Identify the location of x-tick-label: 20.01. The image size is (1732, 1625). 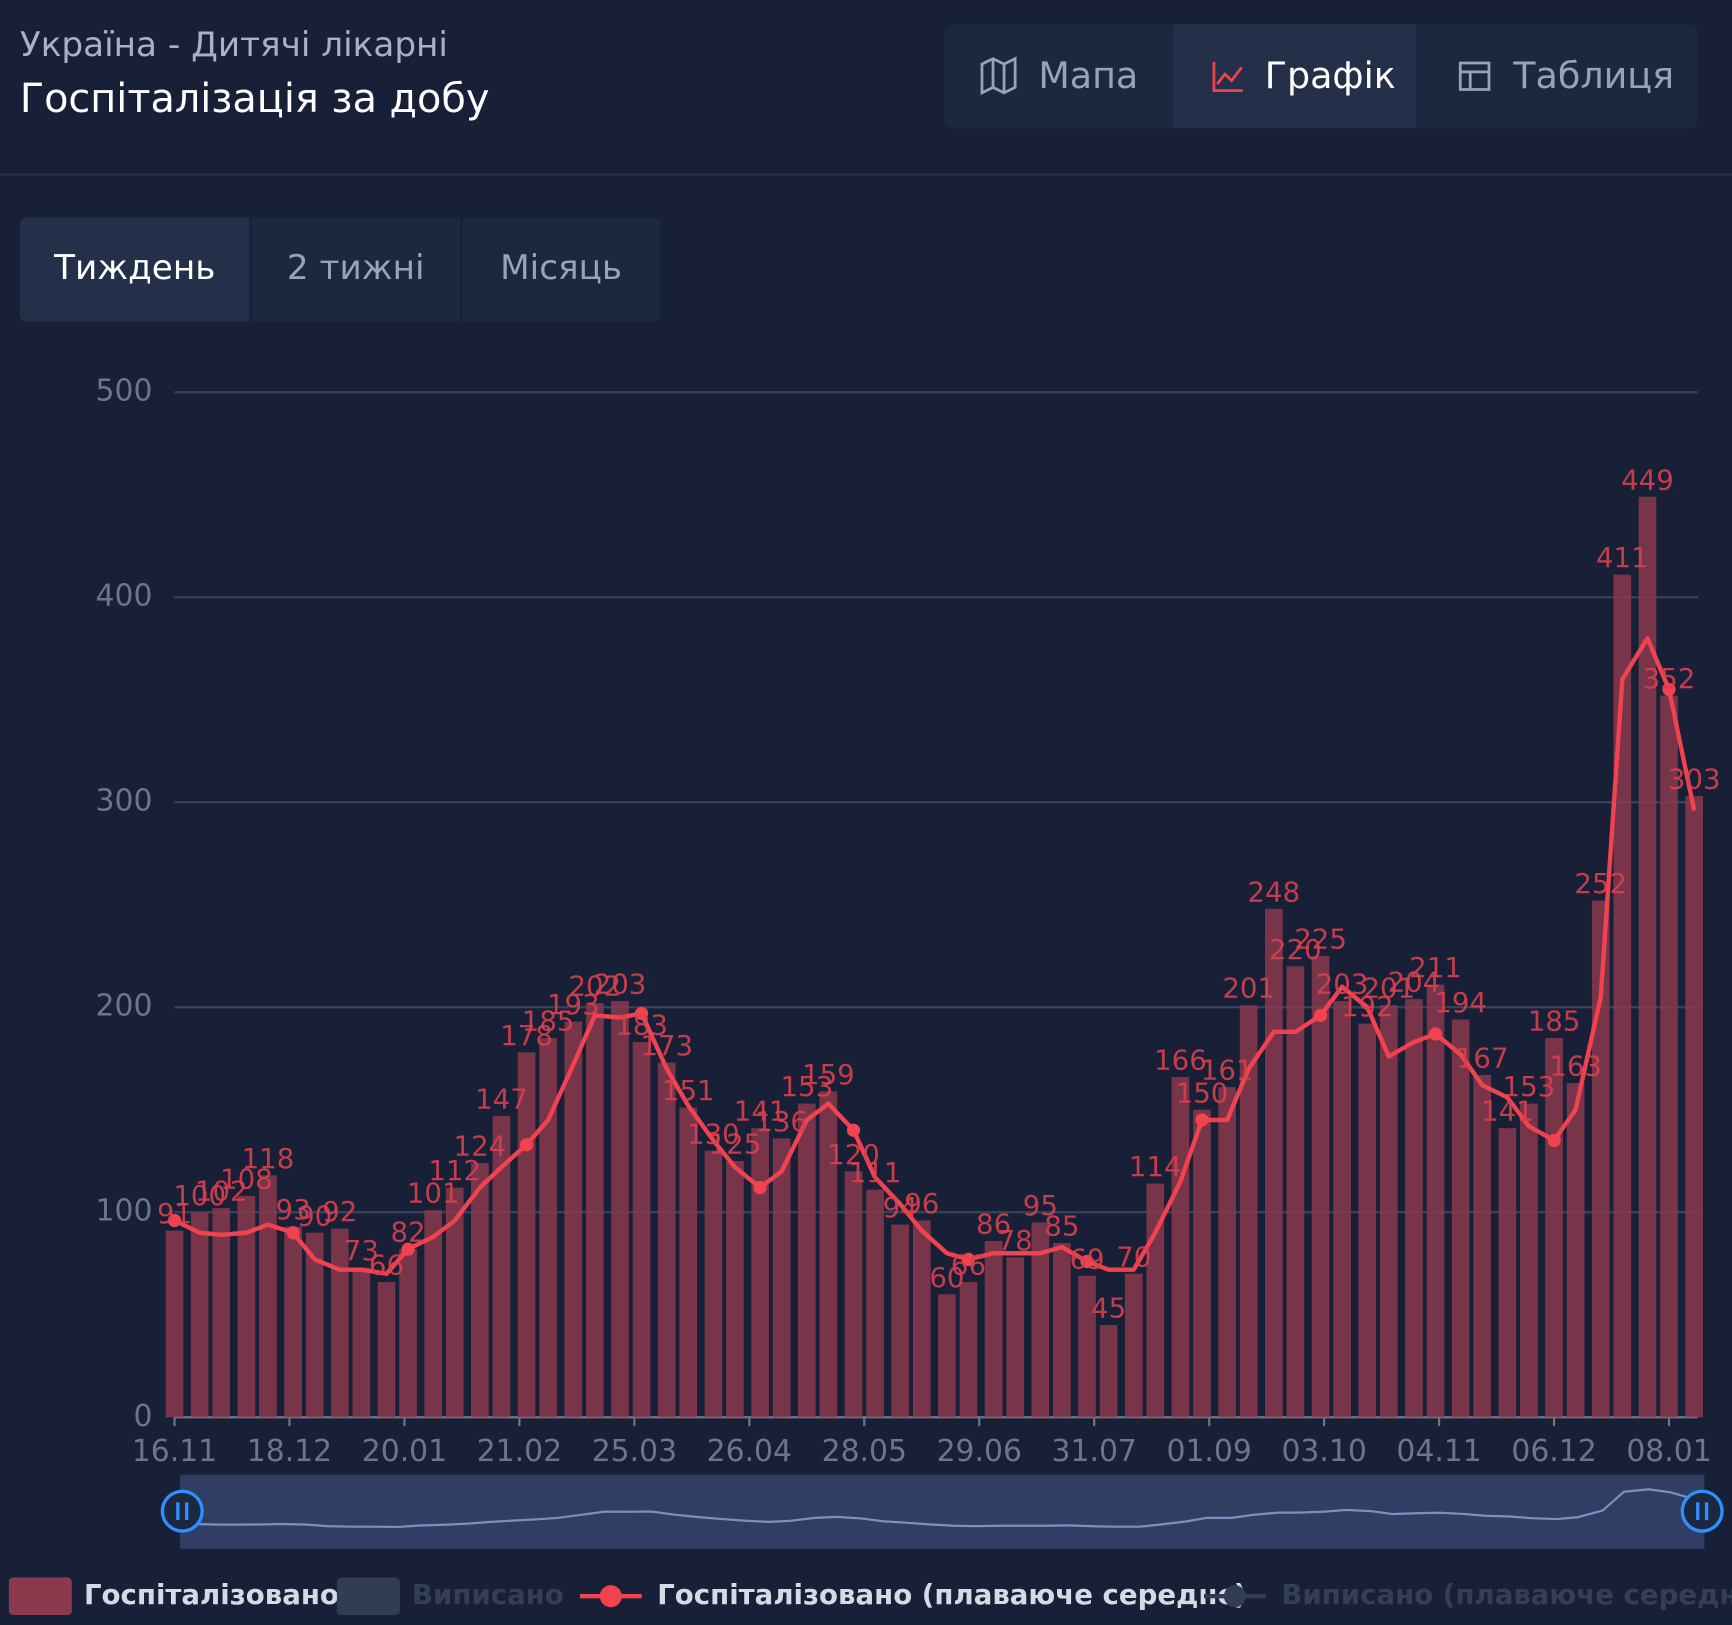
(404, 1451).